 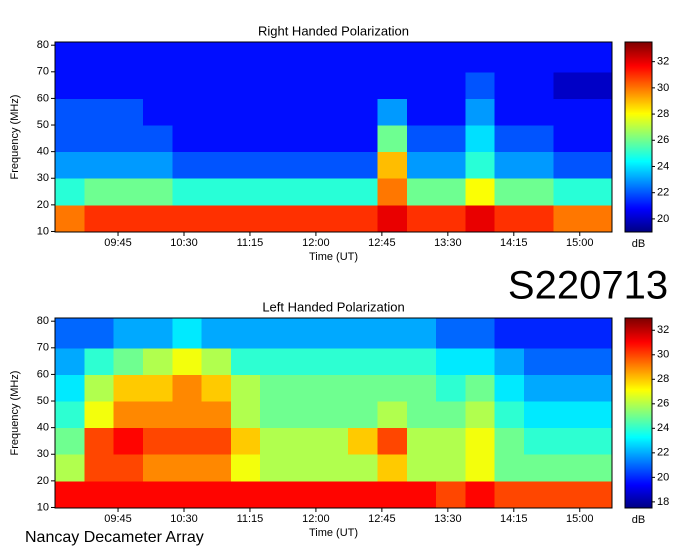 I want to click on y-tick-label: 80, so click(x=43, y=321).